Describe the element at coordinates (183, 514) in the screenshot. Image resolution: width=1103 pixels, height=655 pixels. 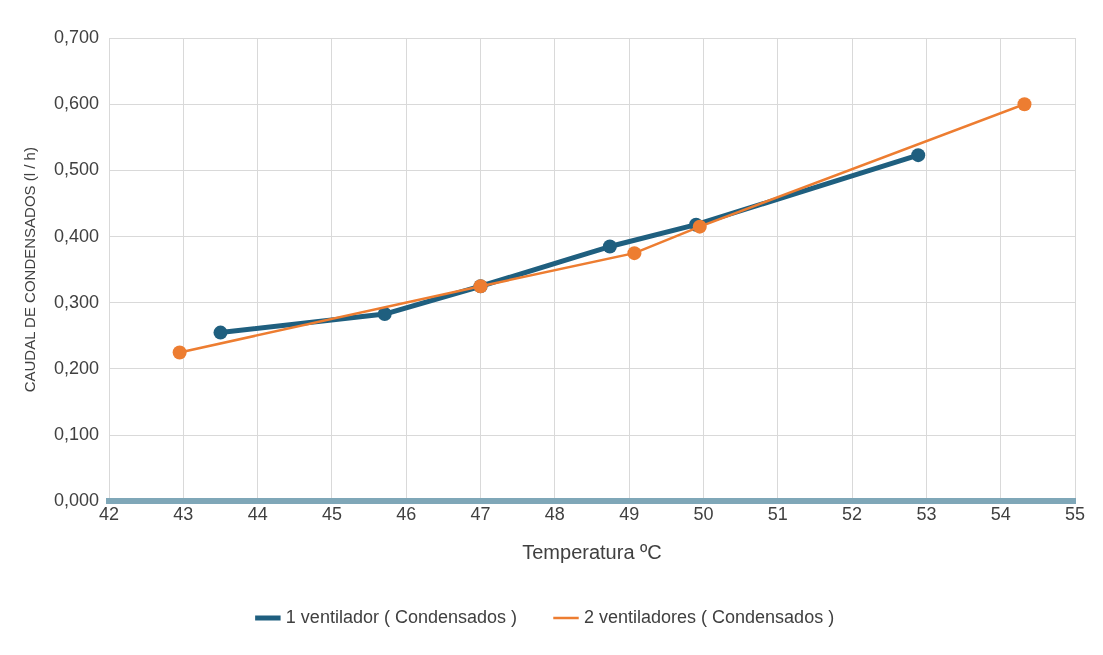
I see `x-tick-label: 43` at that location.